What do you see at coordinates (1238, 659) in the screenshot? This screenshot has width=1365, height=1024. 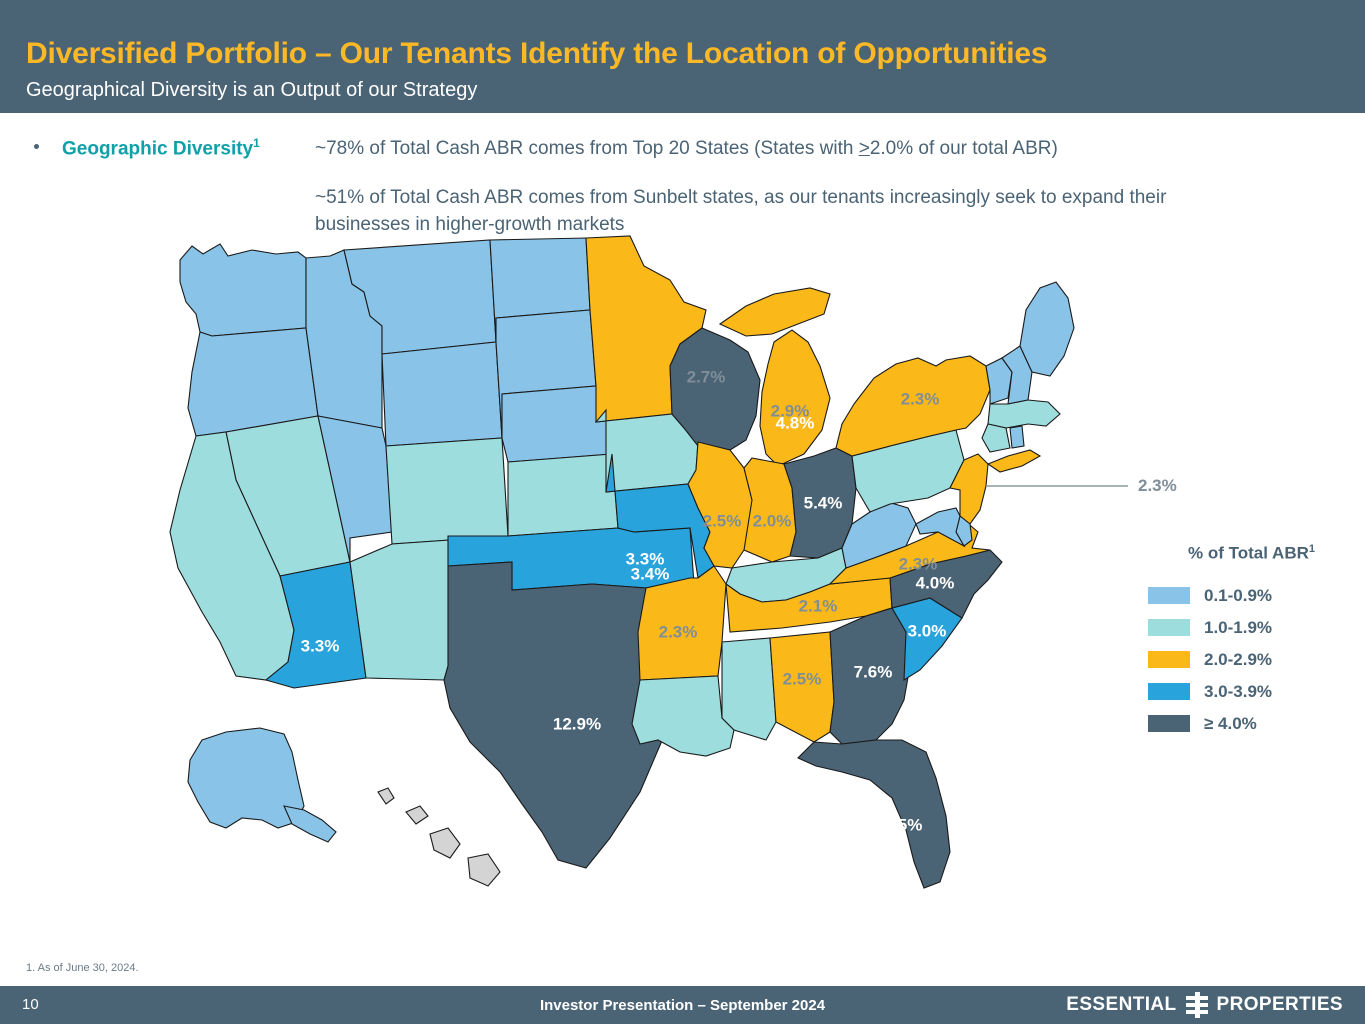 I see `legend-label-2: 2.0-2.9%` at bounding box center [1238, 659].